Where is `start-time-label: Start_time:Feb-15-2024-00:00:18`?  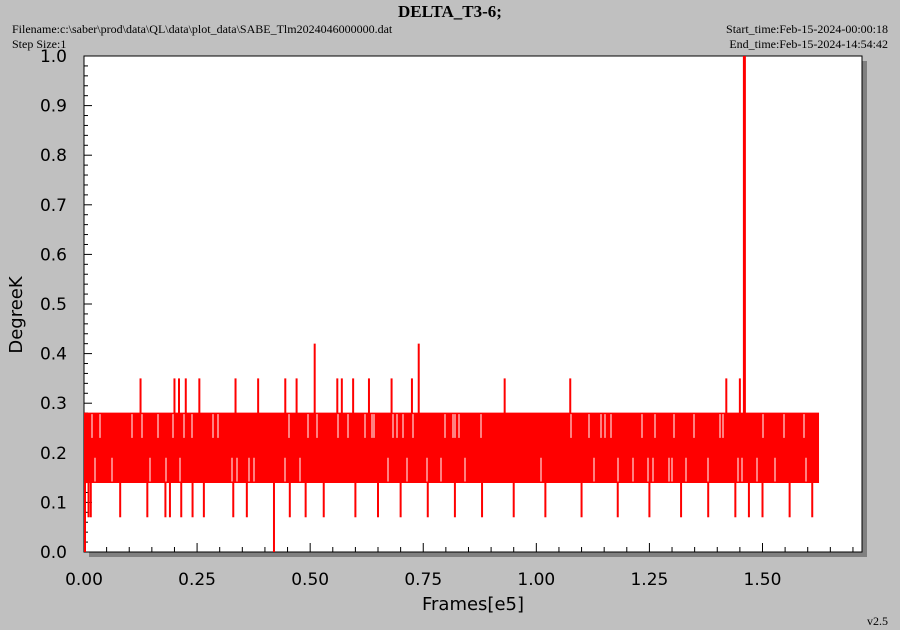 start-time-label: Start_time:Feb-15-2024-00:00:18 is located at coordinates (807, 29).